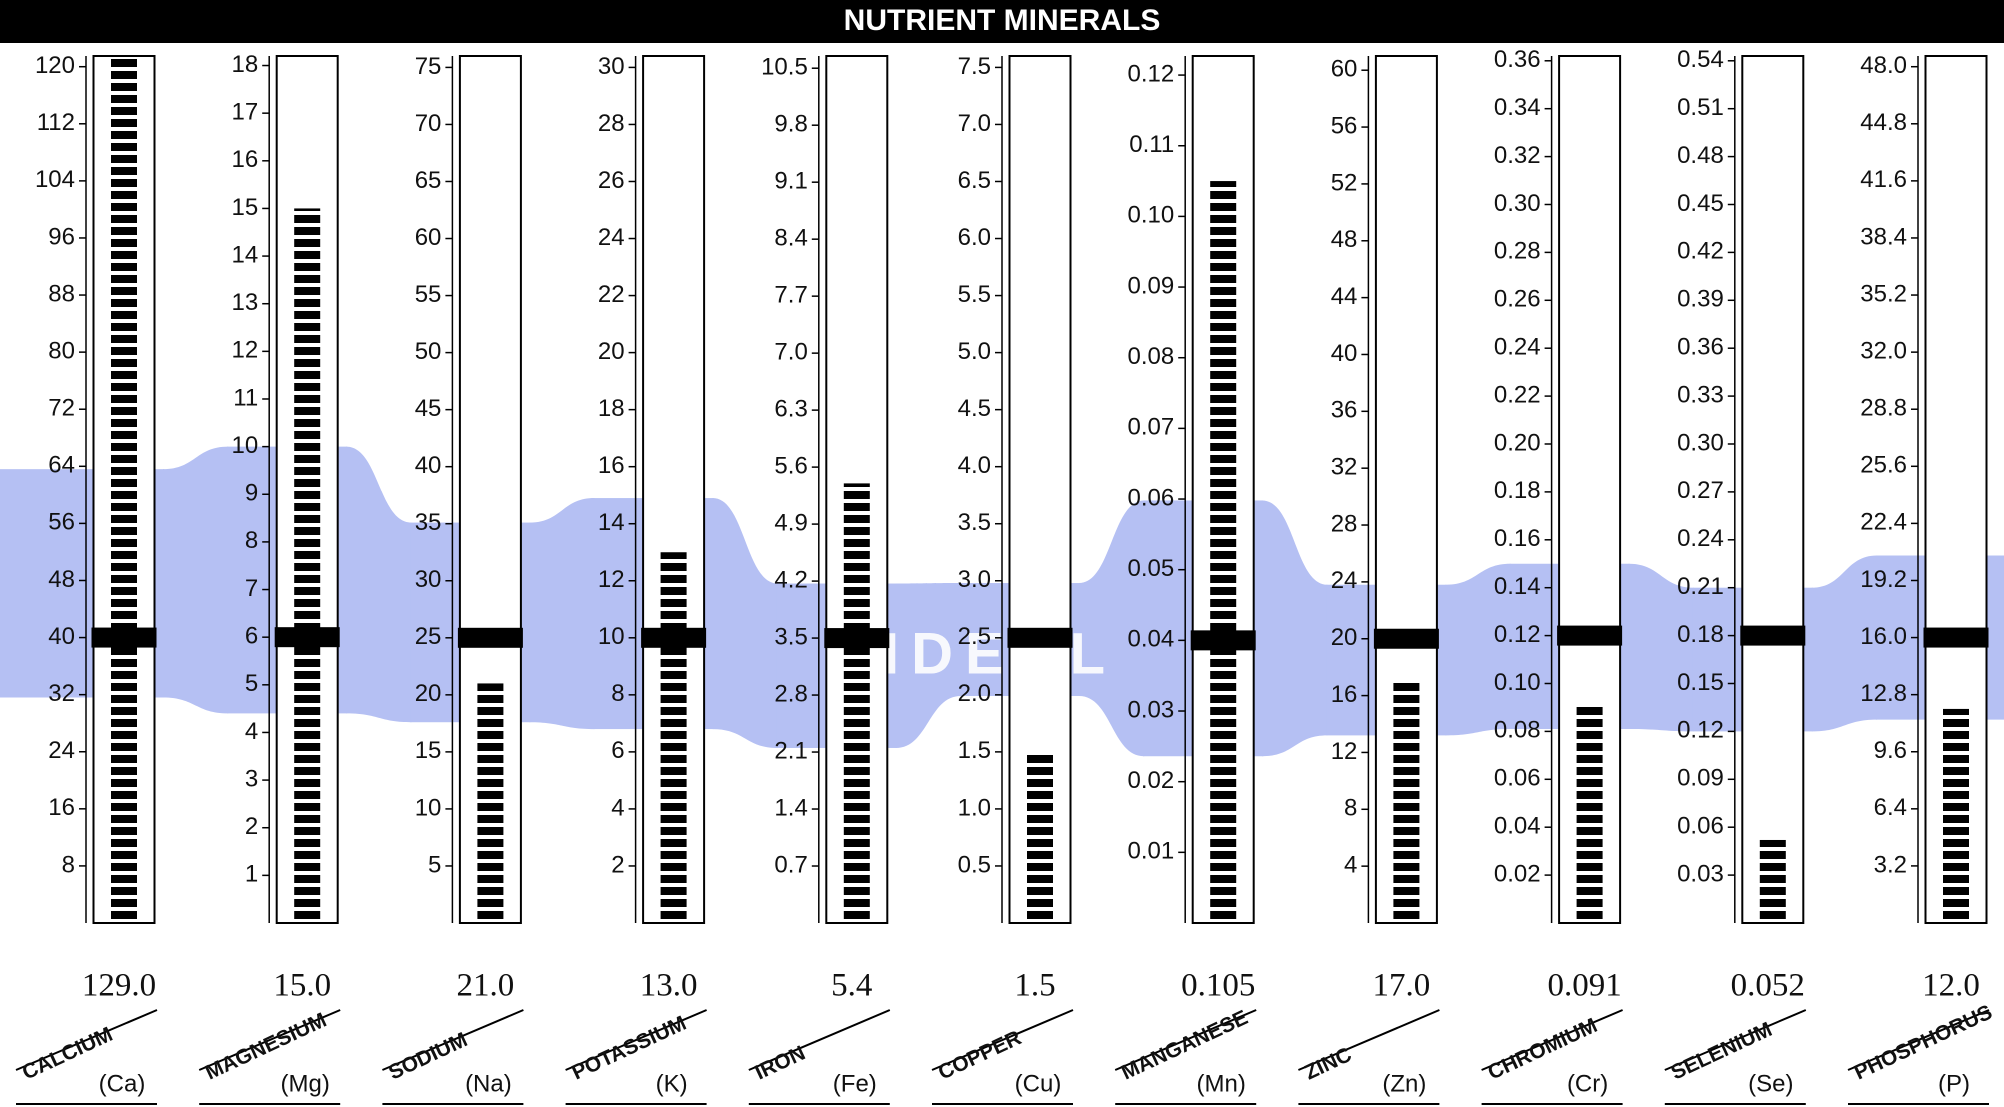 The image size is (2004, 1107). Describe the element at coordinates (1150, 639) in the screenshot. I see `y-tick-label: 0.04` at that location.